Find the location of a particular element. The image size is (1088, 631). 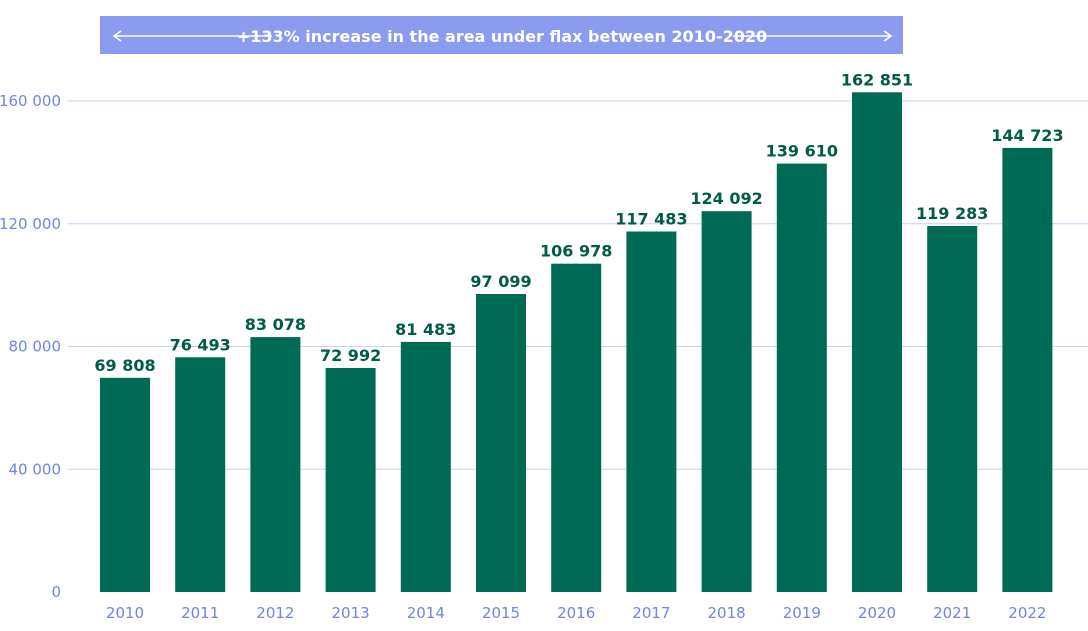

x-tick-label: 2014 is located at coordinates (426, 613).